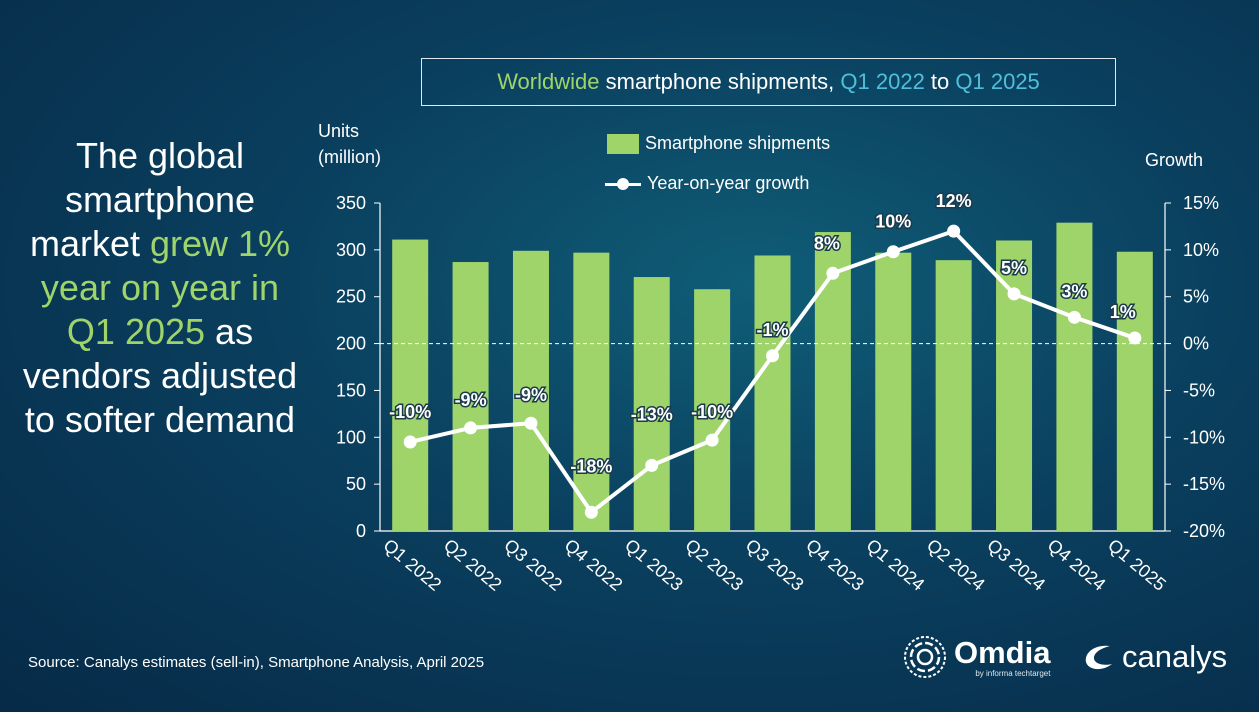  Describe the element at coordinates (835, 565) in the screenshot. I see `x-axis-category-label: Q4 2023` at that location.